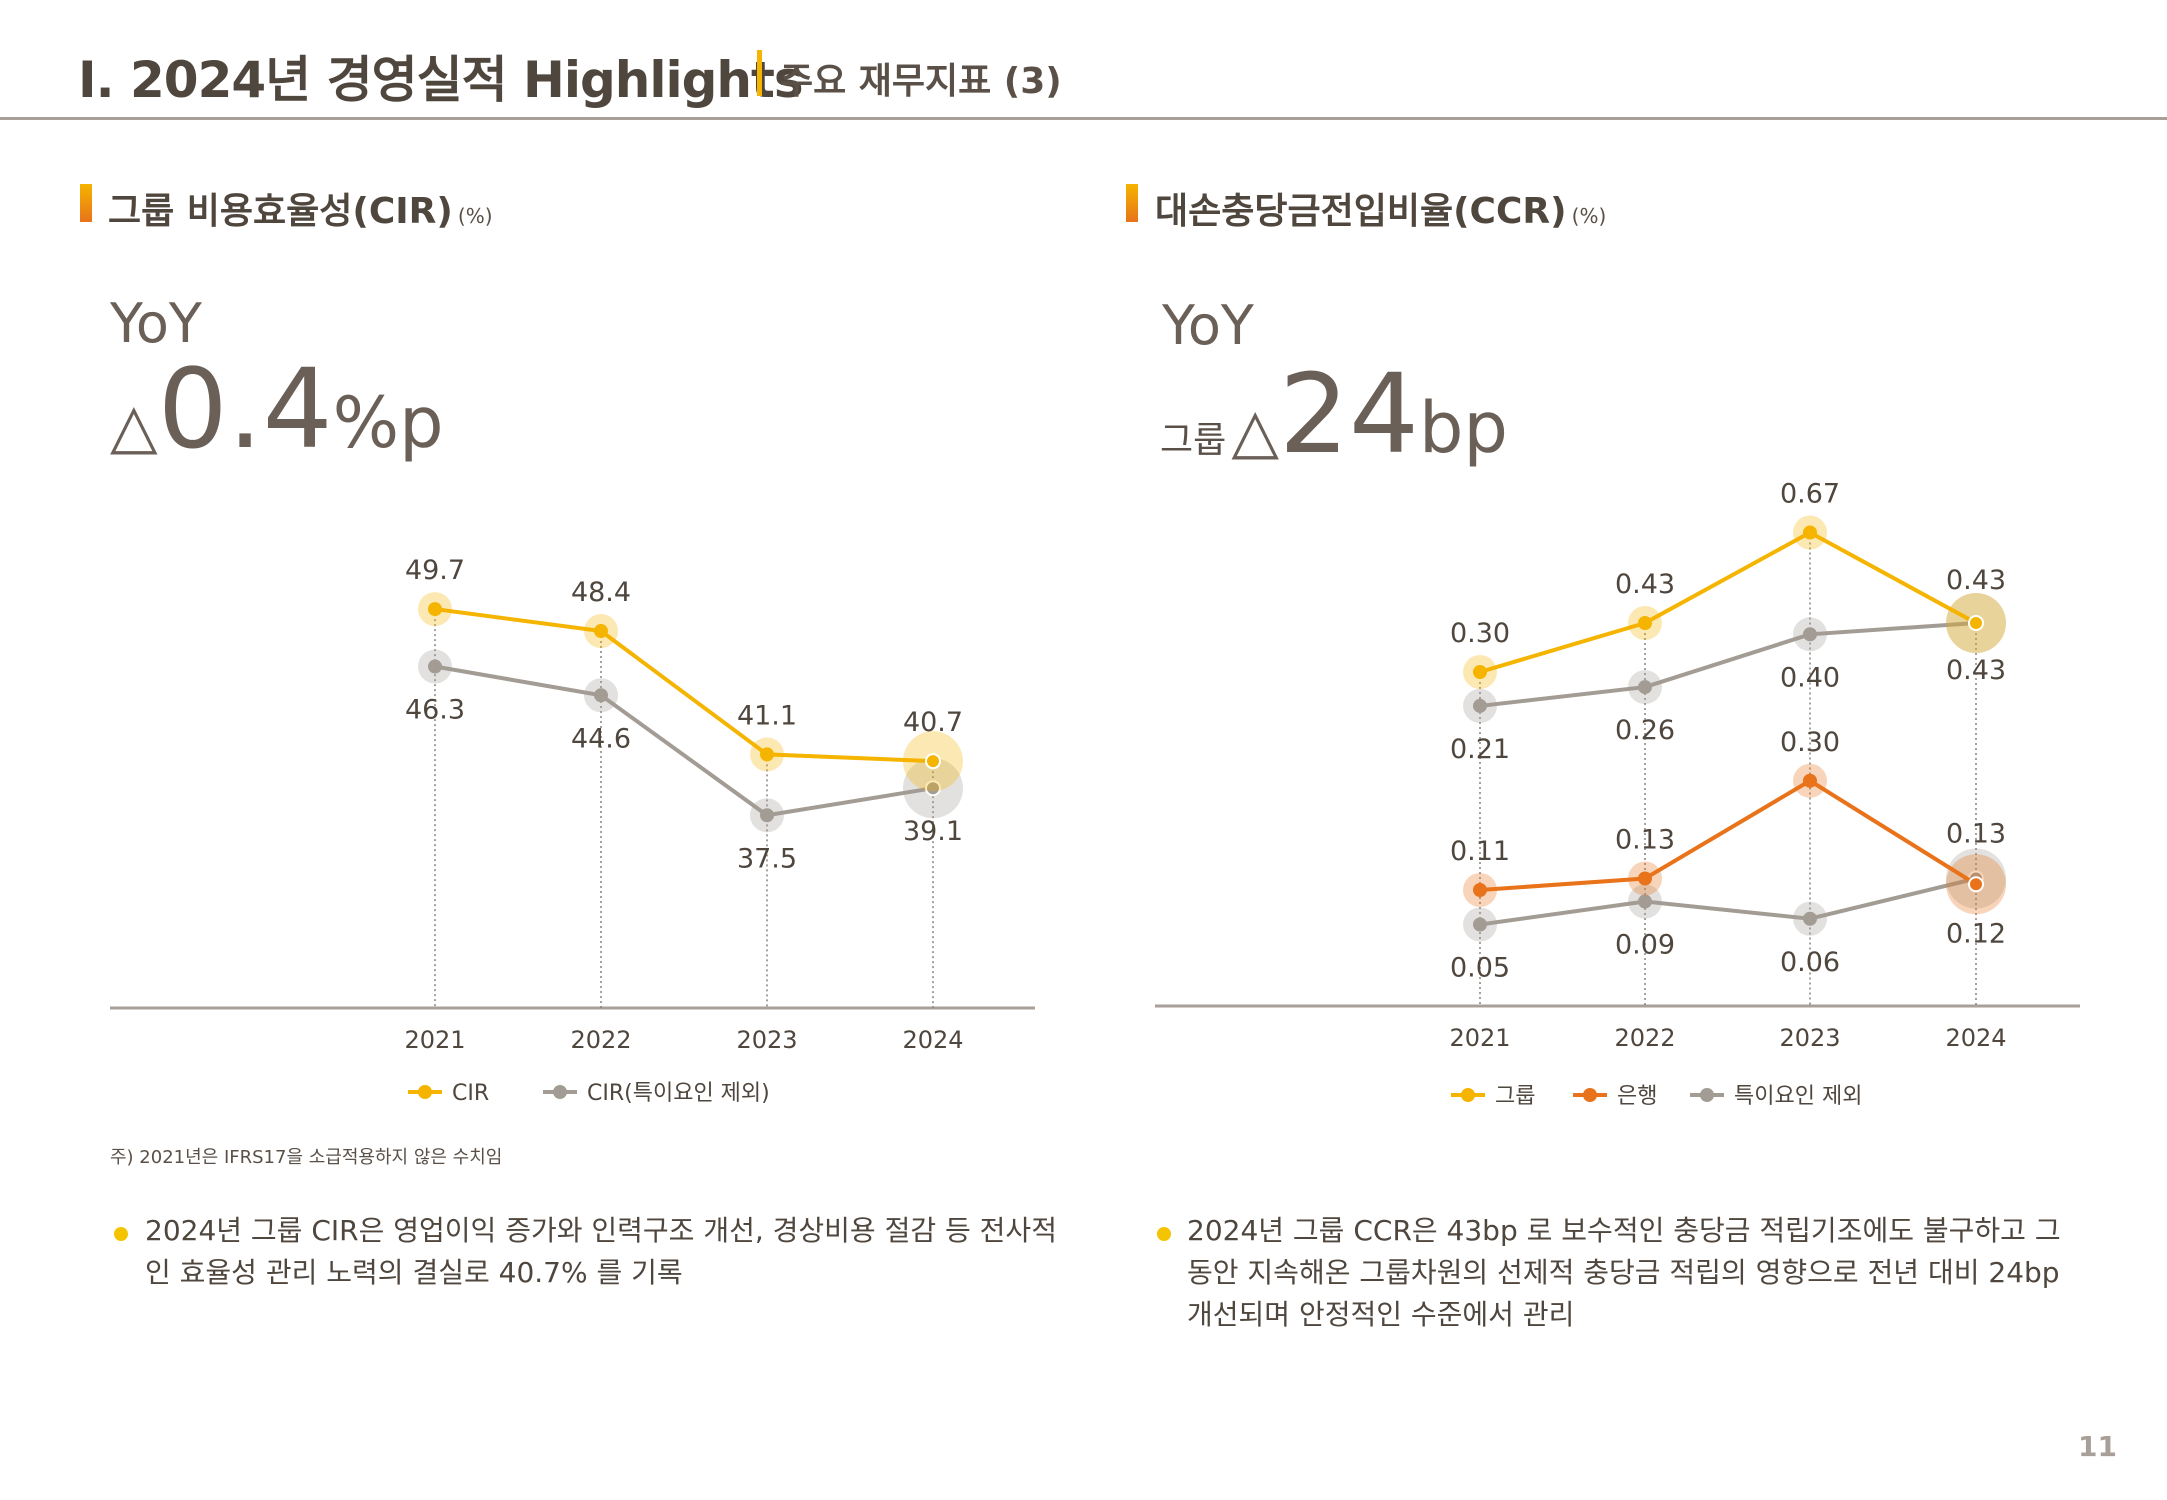 Image resolution: width=2167 pixels, height=1500 pixels. What do you see at coordinates (1193, 440) in the screenshot?
I see `yoy-prefix: 그룹` at bounding box center [1193, 440].